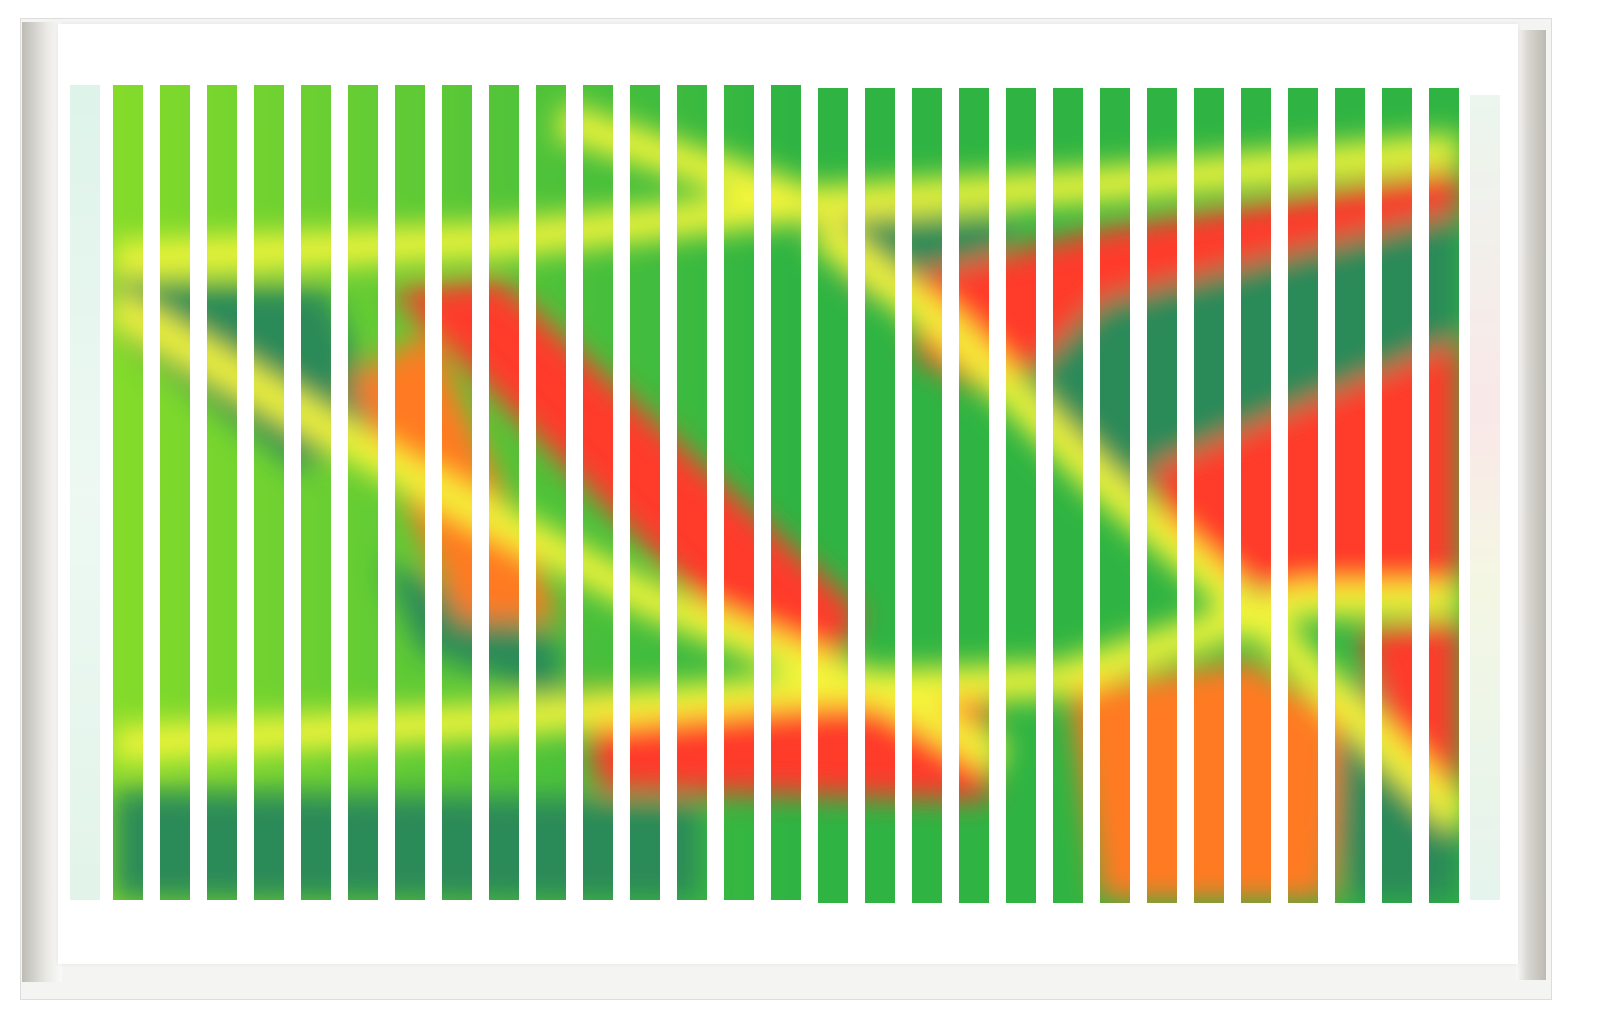 This screenshot has width=1600, height=1016. I want to click on left-reflection, so click(85, 492).